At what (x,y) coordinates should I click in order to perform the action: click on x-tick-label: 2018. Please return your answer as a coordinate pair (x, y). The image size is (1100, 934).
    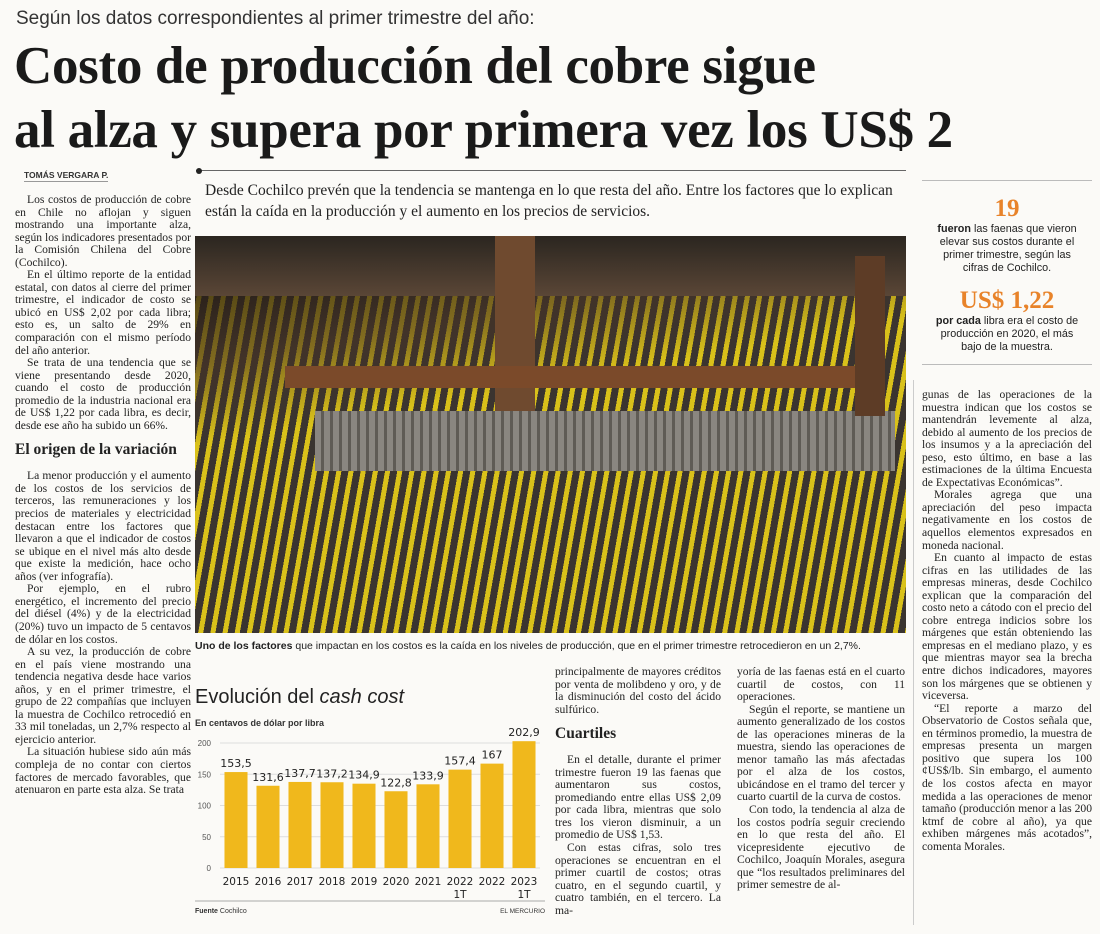
    Looking at the image, I should click on (332, 882).